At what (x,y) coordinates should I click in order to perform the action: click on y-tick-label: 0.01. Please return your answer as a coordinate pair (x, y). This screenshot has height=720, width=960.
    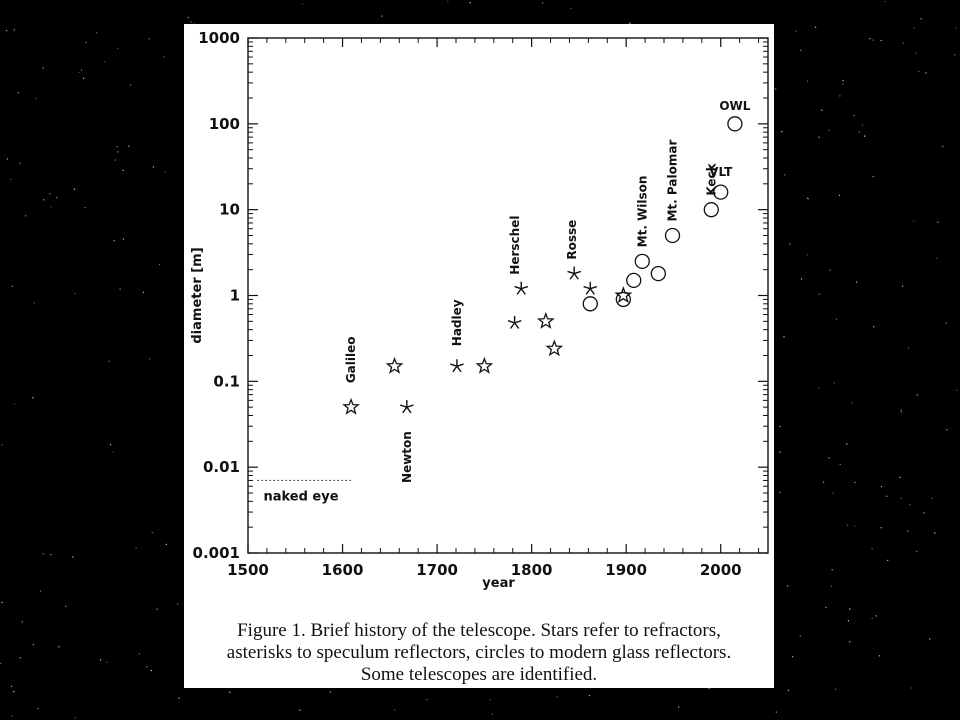
    Looking at the image, I should click on (221, 467).